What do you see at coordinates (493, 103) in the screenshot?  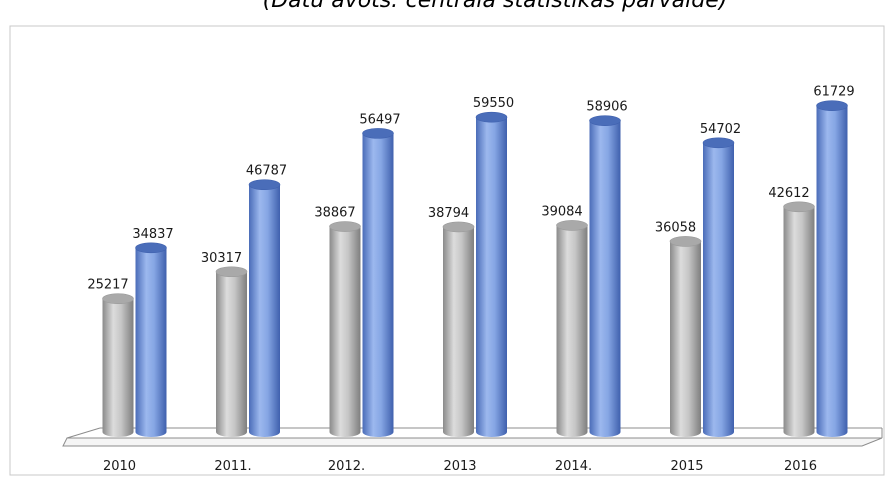 I see `value-label-s1-3: 59550` at bounding box center [493, 103].